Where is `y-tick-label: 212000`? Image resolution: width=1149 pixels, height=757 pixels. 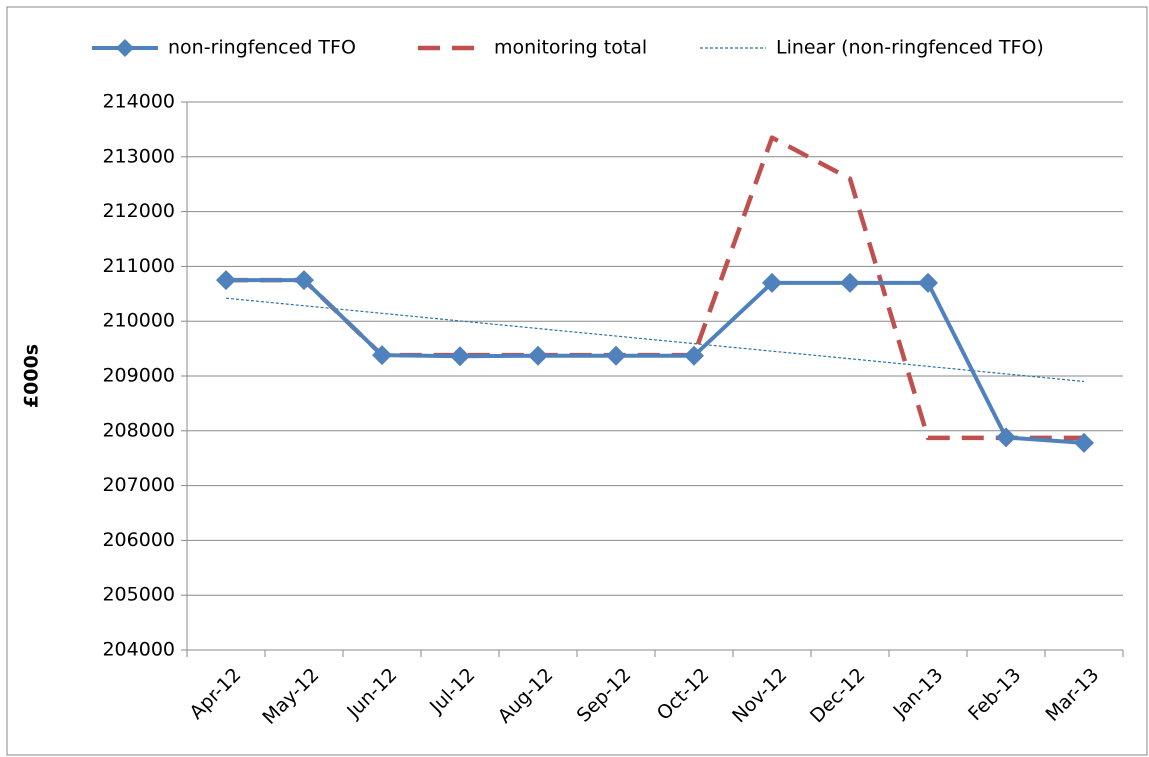
y-tick-label: 212000 is located at coordinates (138, 211).